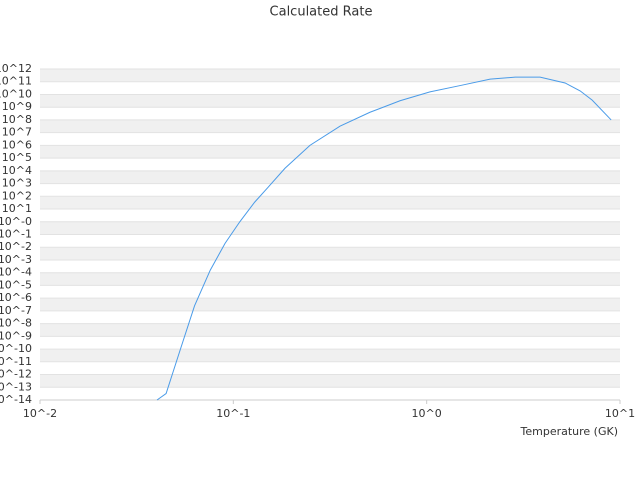 The width and height of the screenshot is (640, 480). What do you see at coordinates (40, 413) in the screenshot?
I see `x-tick-label: 10^-2` at bounding box center [40, 413].